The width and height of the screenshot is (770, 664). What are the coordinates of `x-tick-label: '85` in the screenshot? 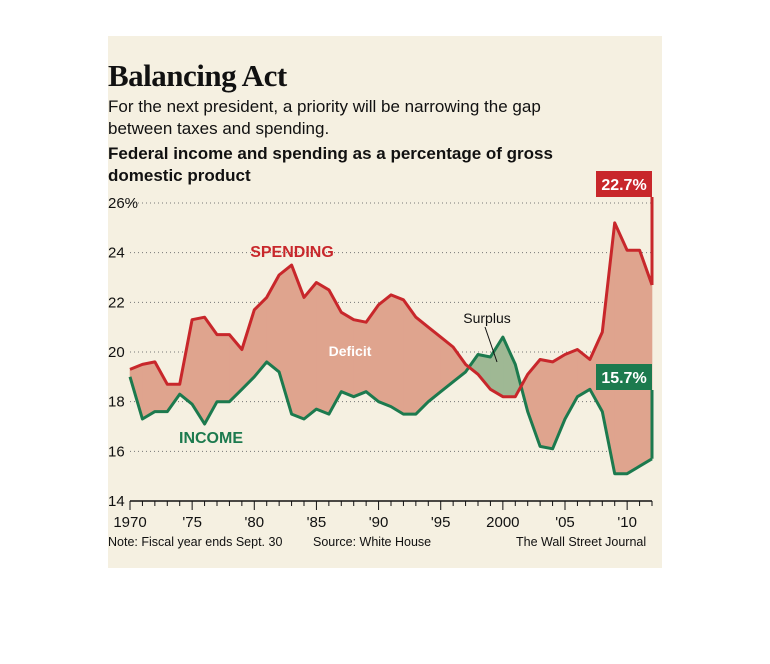 It's located at (317, 522).